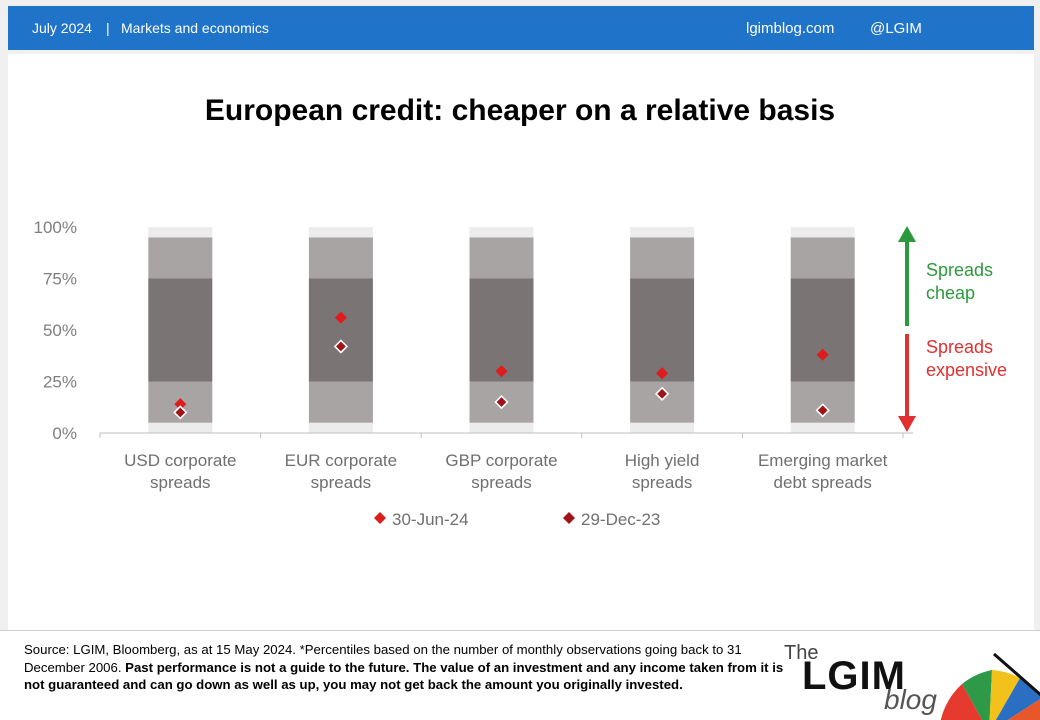 This screenshot has height=720, width=1040. What do you see at coordinates (959, 347) in the screenshot?
I see `spreads-expensive-label: Spreads` at bounding box center [959, 347].